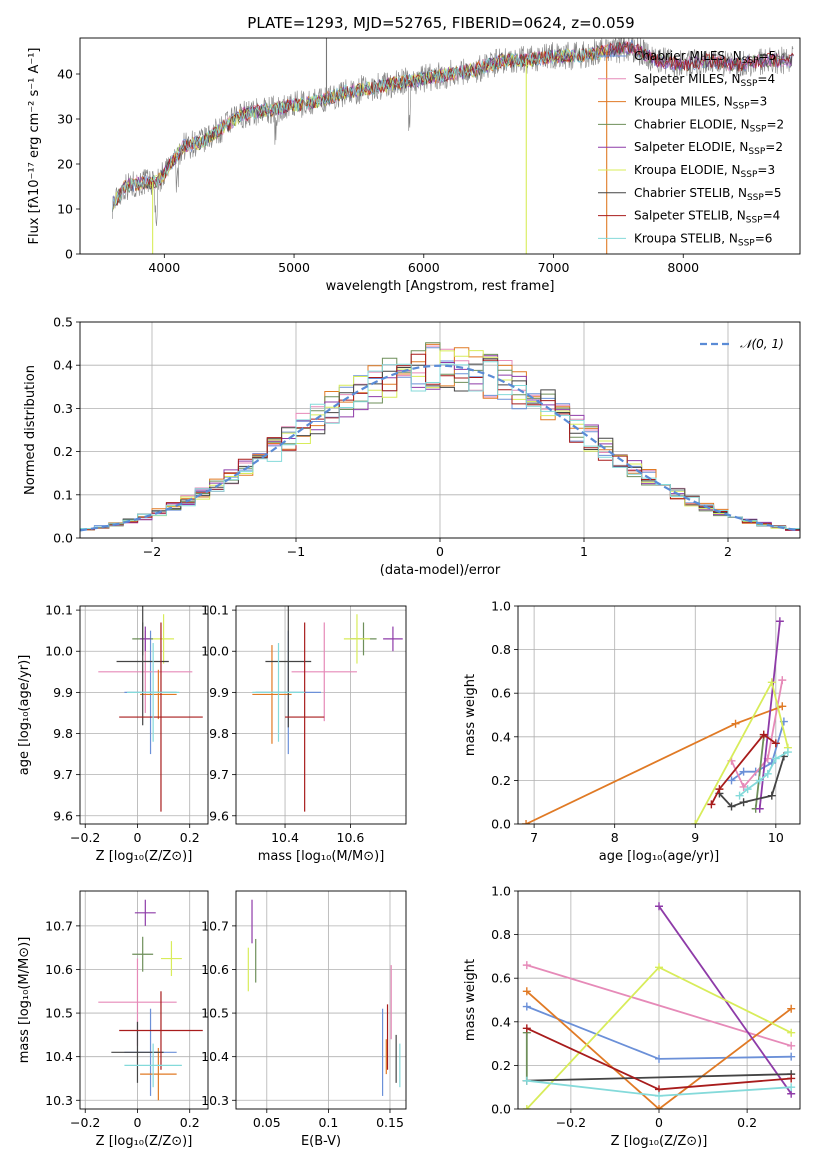 Image resolution: width=819 pixels, height=1170 pixels. What do you see at coordinates (65, 119) in the screenshot?
I see `tick-label-y: 30` at bounding box center [65, 119].